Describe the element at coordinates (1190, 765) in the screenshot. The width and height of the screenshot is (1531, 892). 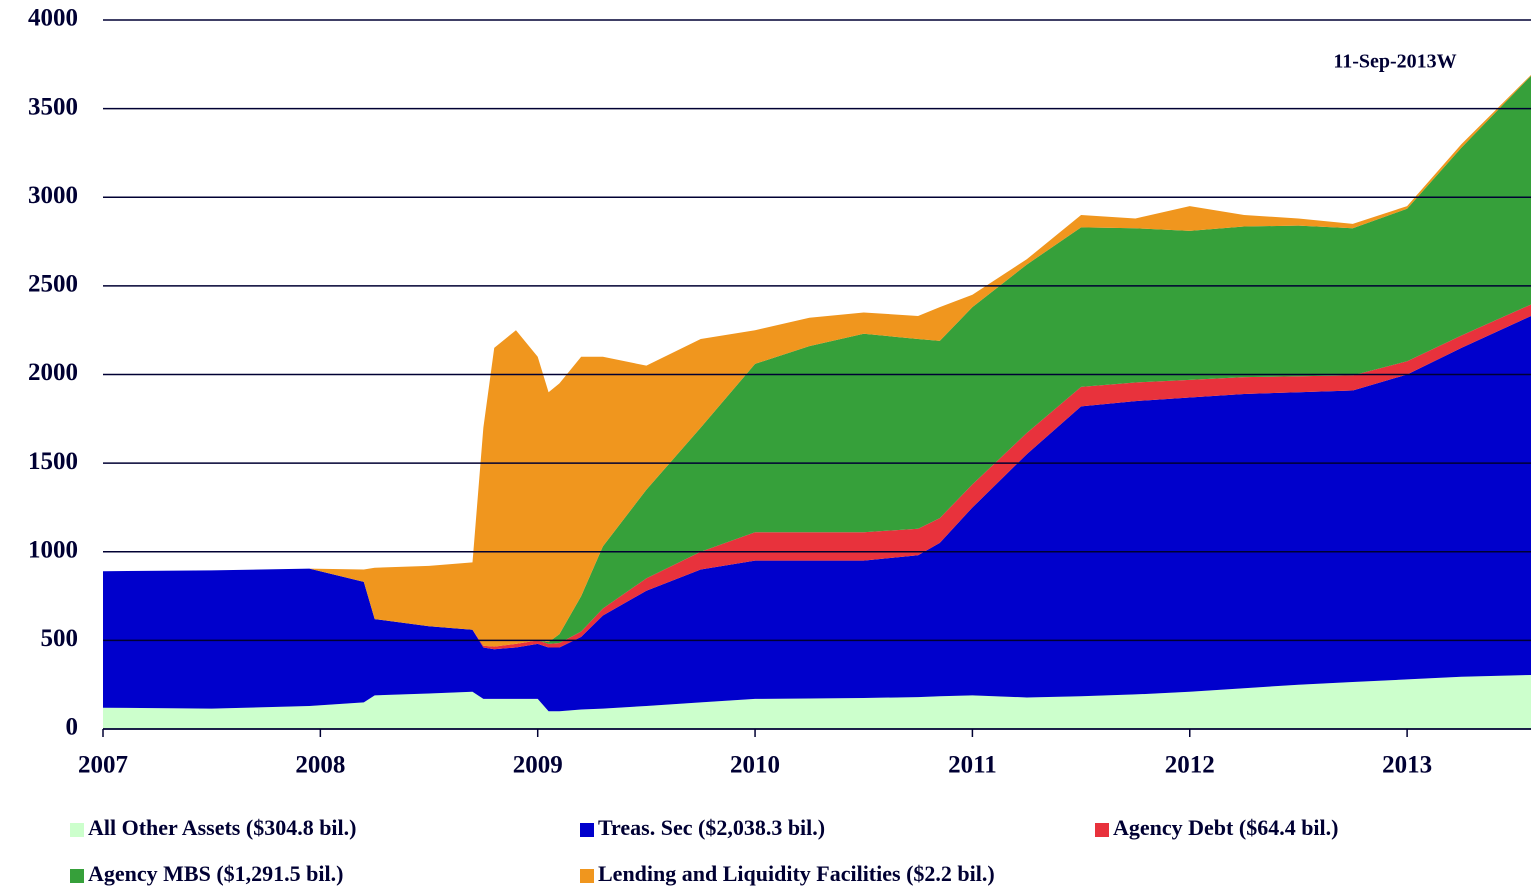
I see `x-tick-label: 2012` at that location.